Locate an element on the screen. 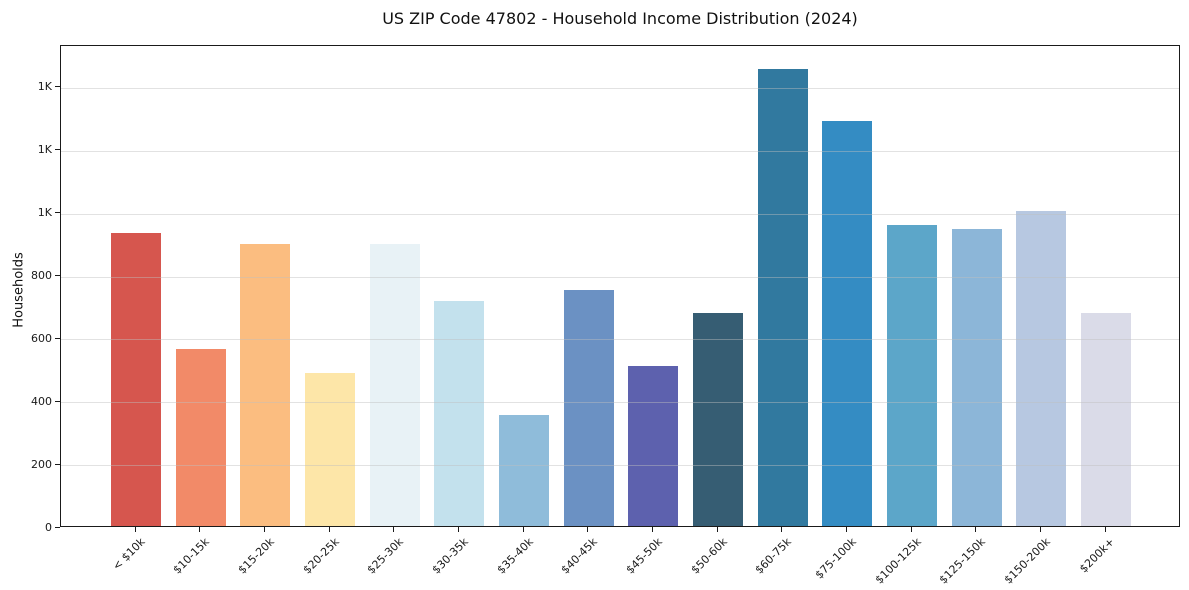 The height and width of the screenshot is (590, 1189). x-tick-label: $200k+ is located at coordinates (1097, 555).